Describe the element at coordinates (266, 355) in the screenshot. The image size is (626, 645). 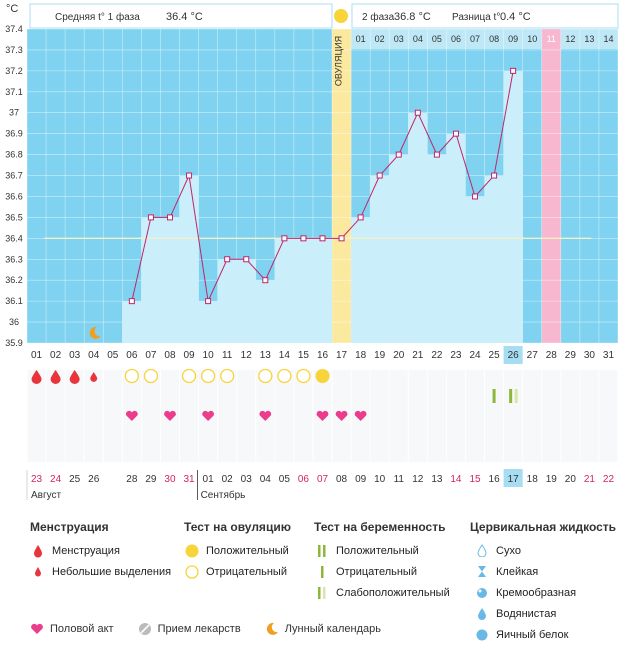
I see `x-day-label: 13` at that location.